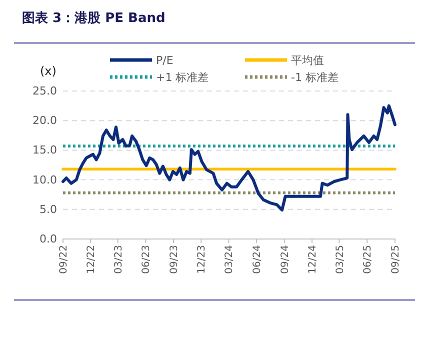  I want to click on legend-label: 平均值, so click(307, 60).